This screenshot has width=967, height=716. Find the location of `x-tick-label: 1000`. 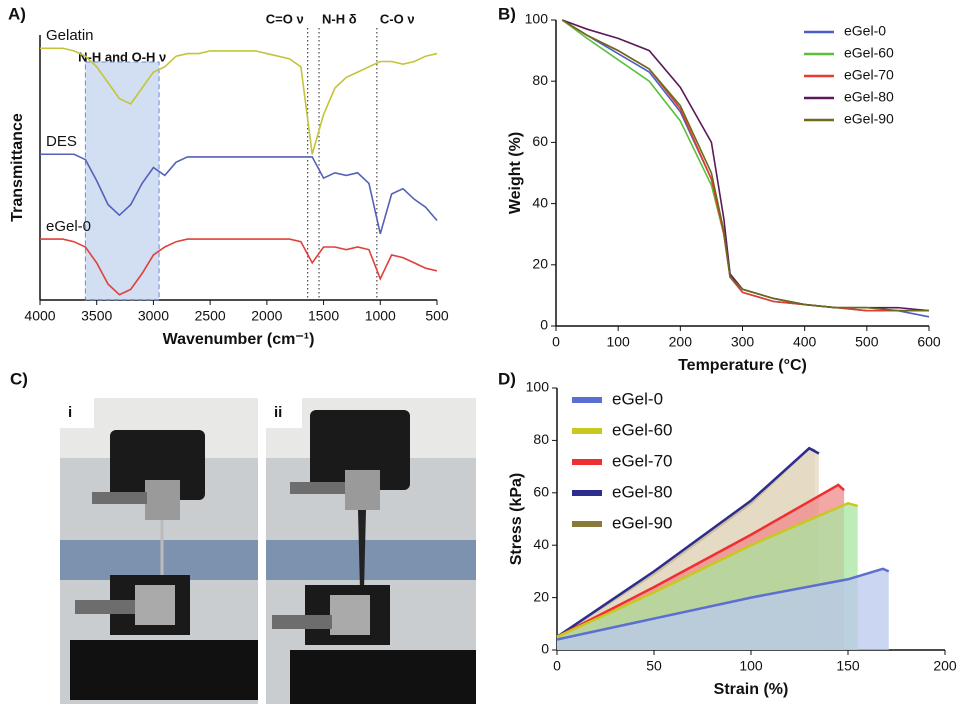

x-tick-label: 1000 is located at coordinates (380, 316).